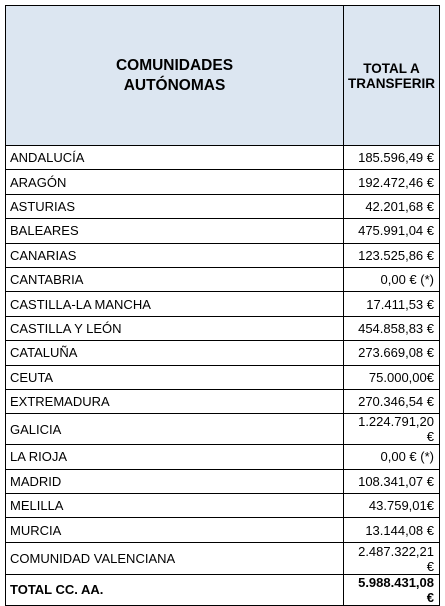  Describe the element at coordinates (391, 530) in the screenshot. I see `amount-cell: 13.144,08 €` at that location.